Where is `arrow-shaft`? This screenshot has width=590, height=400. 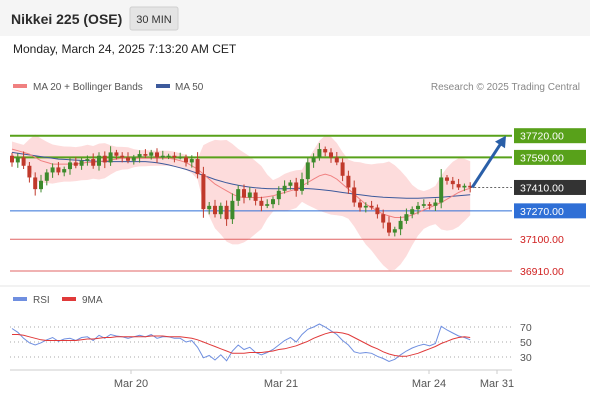
arrow-shaft is located at coordinates (487, 164).